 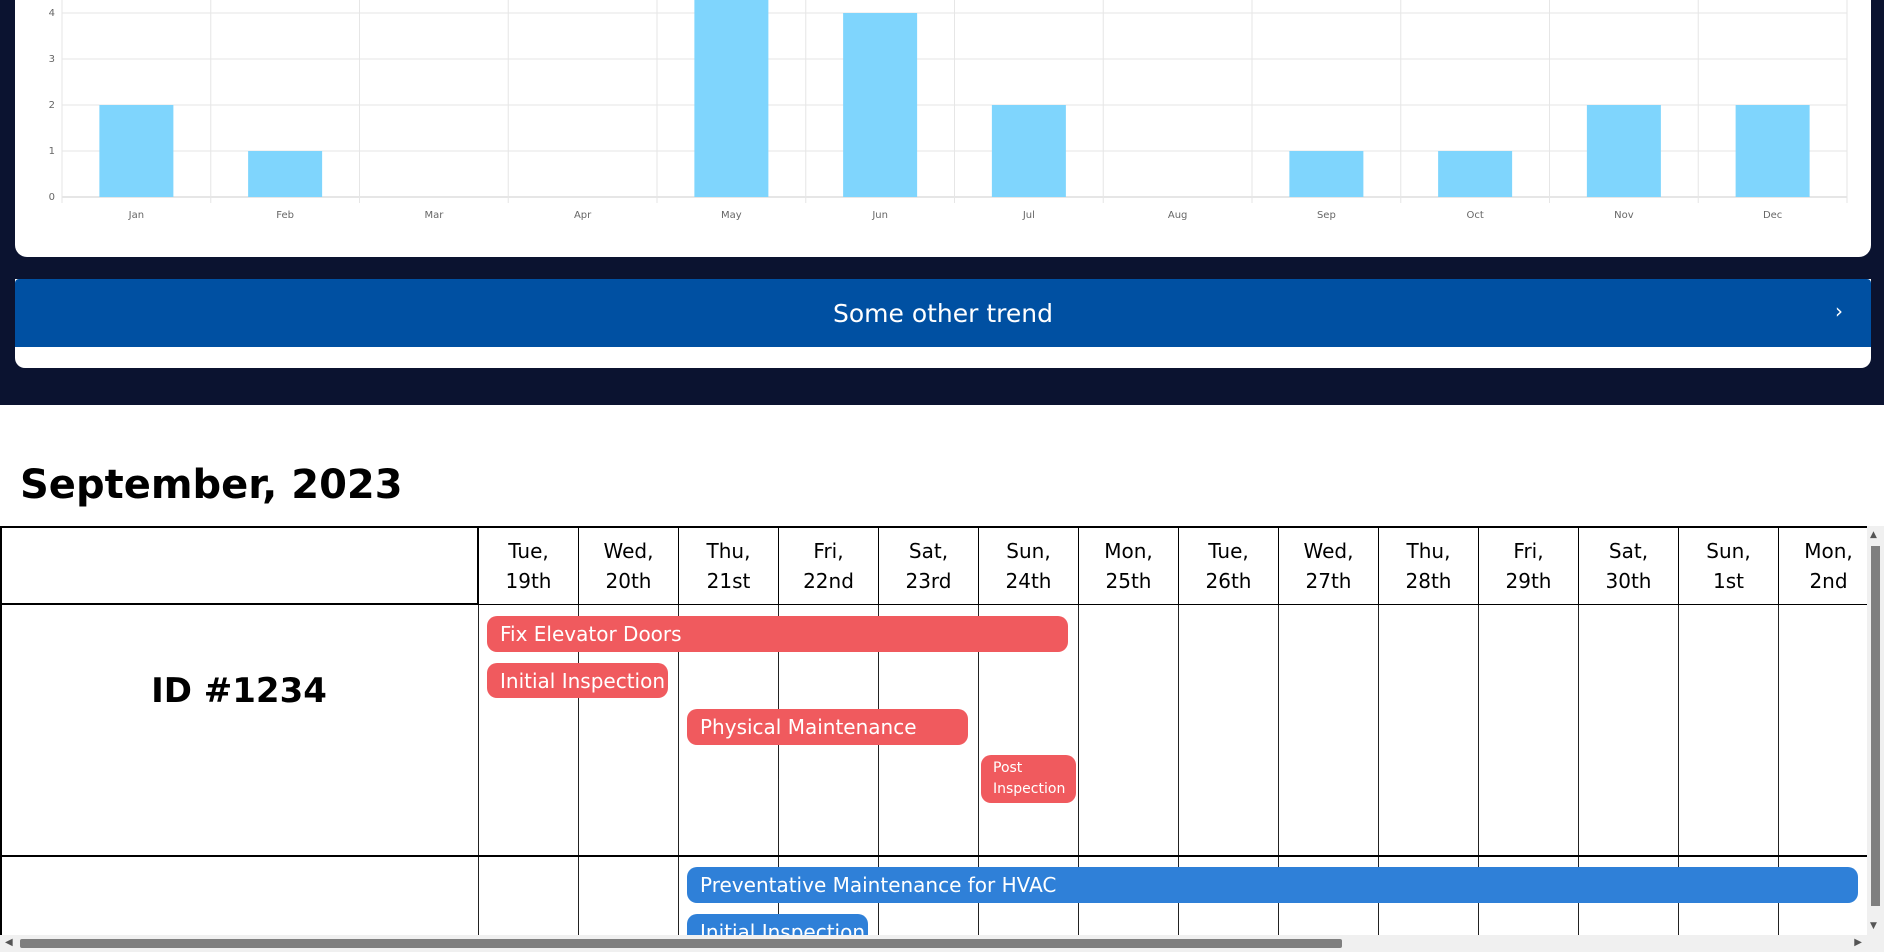 I want to click on vertical-scrollbar: ▲ ▼, so click(x=1875, y=730).